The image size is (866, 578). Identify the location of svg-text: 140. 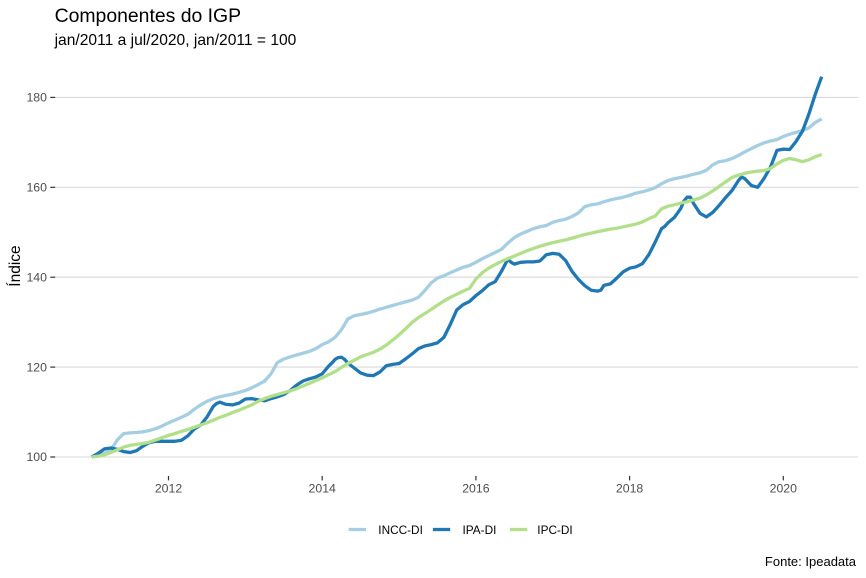
(36, 277).